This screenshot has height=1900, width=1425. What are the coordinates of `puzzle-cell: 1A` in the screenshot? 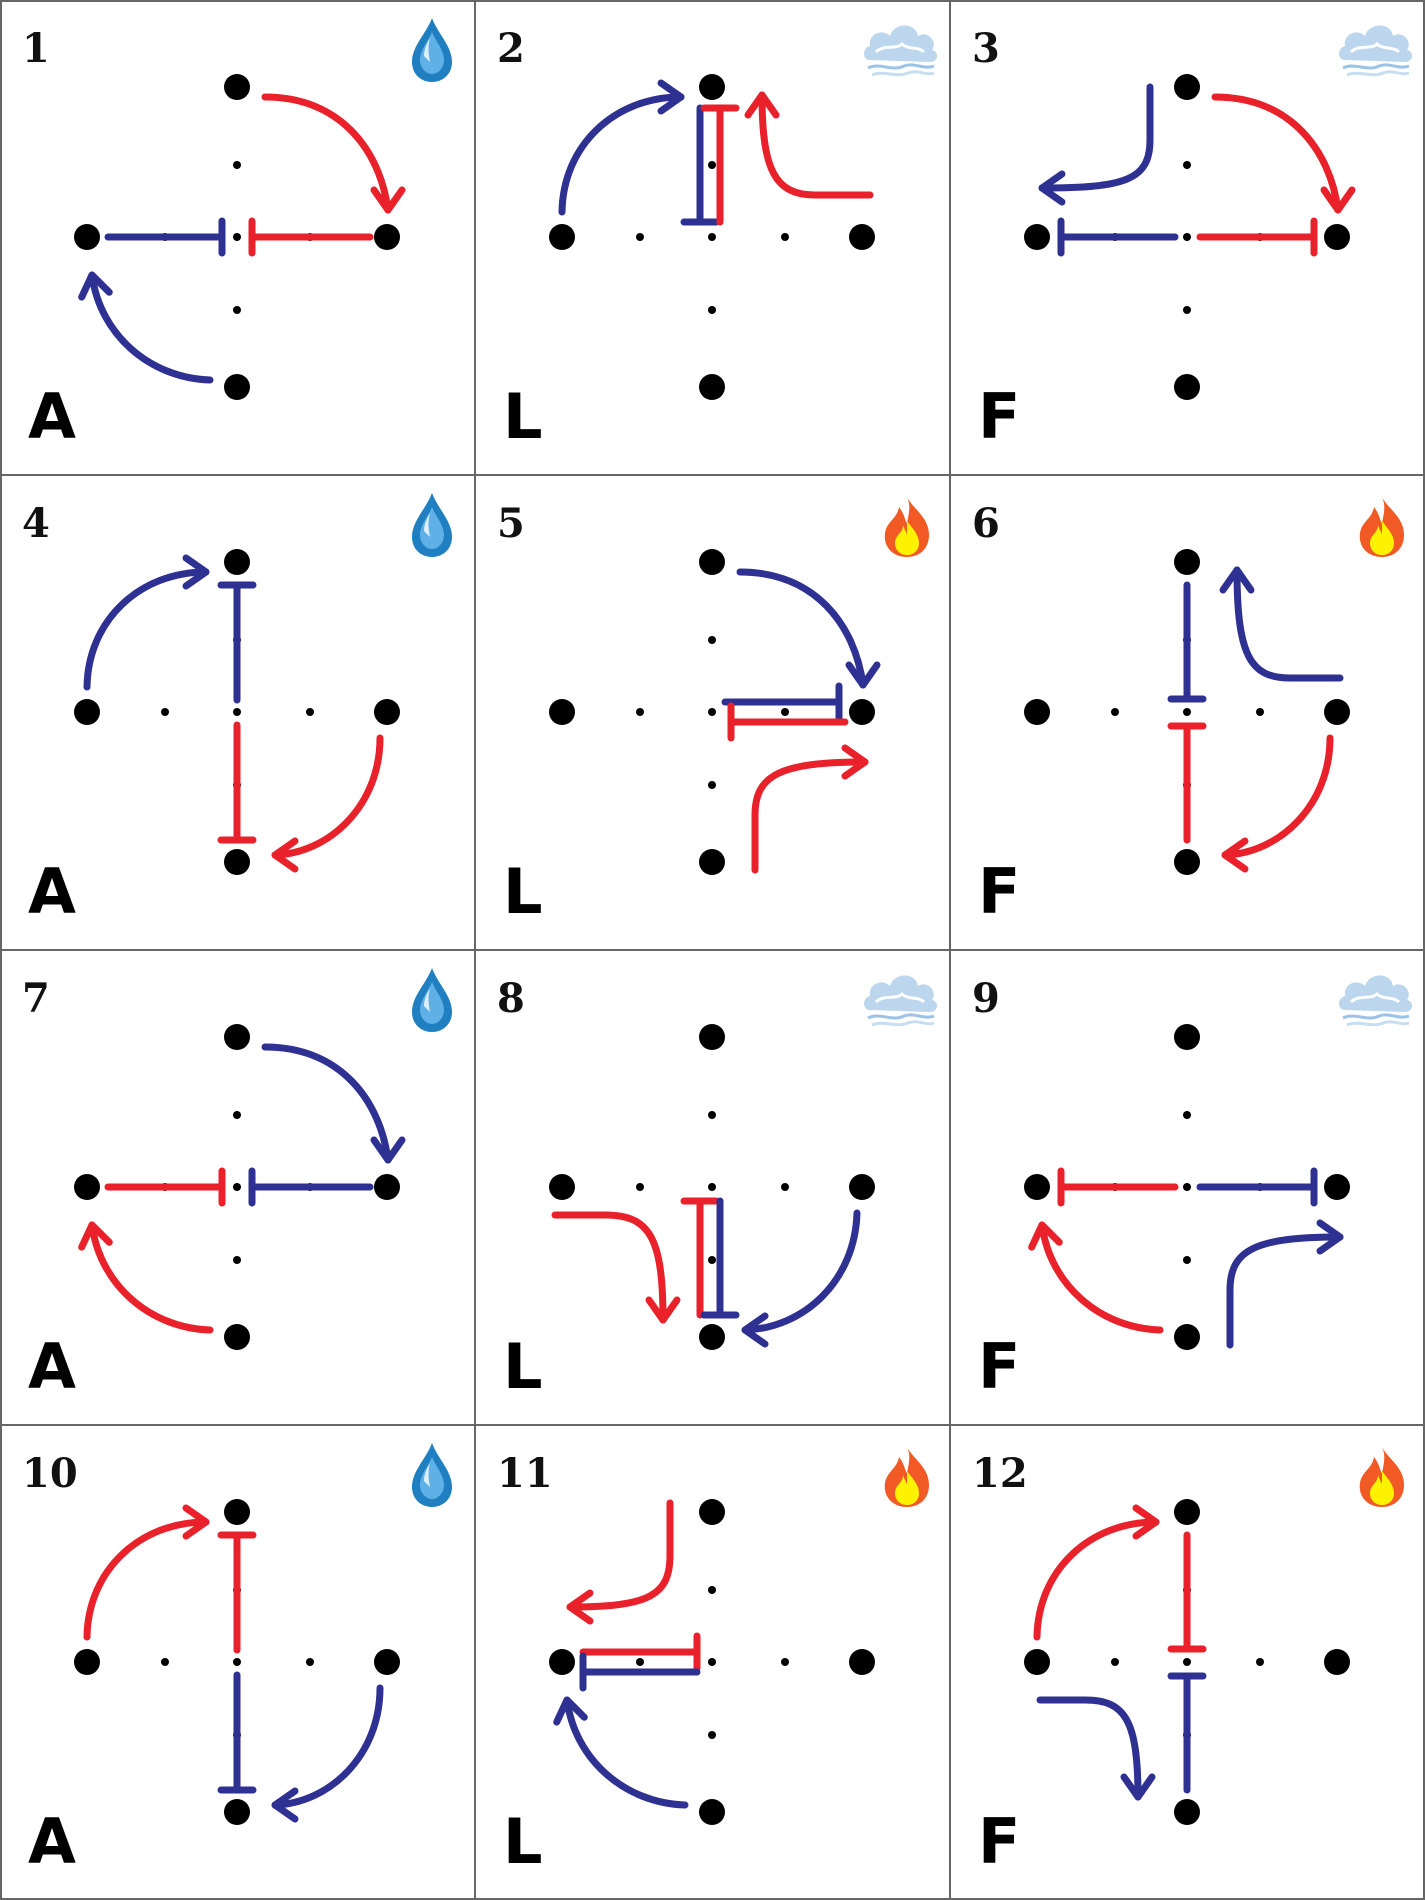 It's located at (237, 237).